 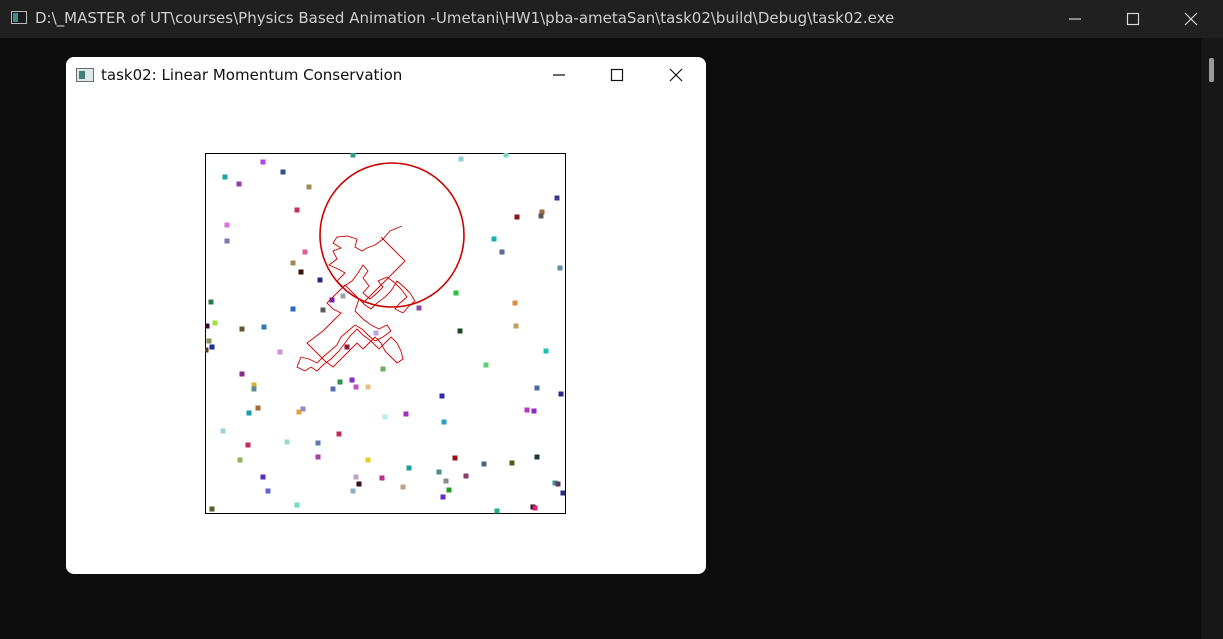 What do you see at coordinates (1212, 338) in the screenshot?
I see `vertical-scrollbar` at bounding box center [1212, 338].